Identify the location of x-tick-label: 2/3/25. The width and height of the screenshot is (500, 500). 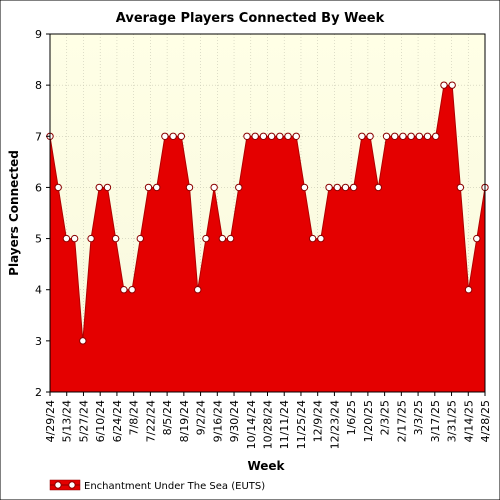
(385, 417).